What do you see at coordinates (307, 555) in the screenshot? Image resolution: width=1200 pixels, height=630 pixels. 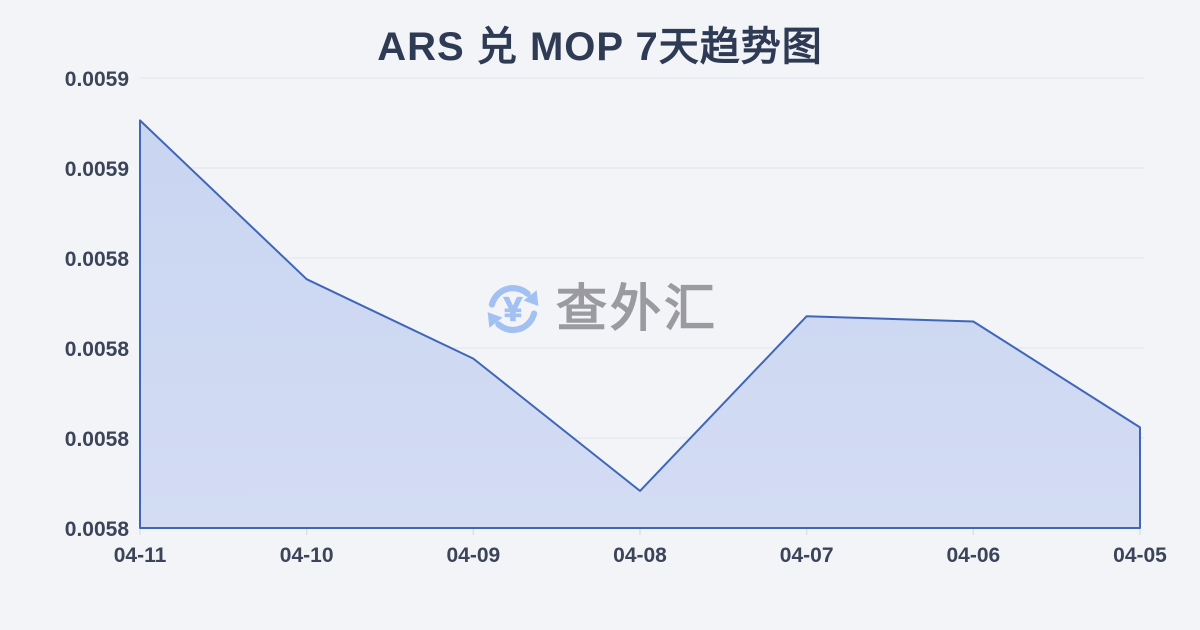 I see `x-axis-tick-label: 04-10` at bounding box center [307, 555].